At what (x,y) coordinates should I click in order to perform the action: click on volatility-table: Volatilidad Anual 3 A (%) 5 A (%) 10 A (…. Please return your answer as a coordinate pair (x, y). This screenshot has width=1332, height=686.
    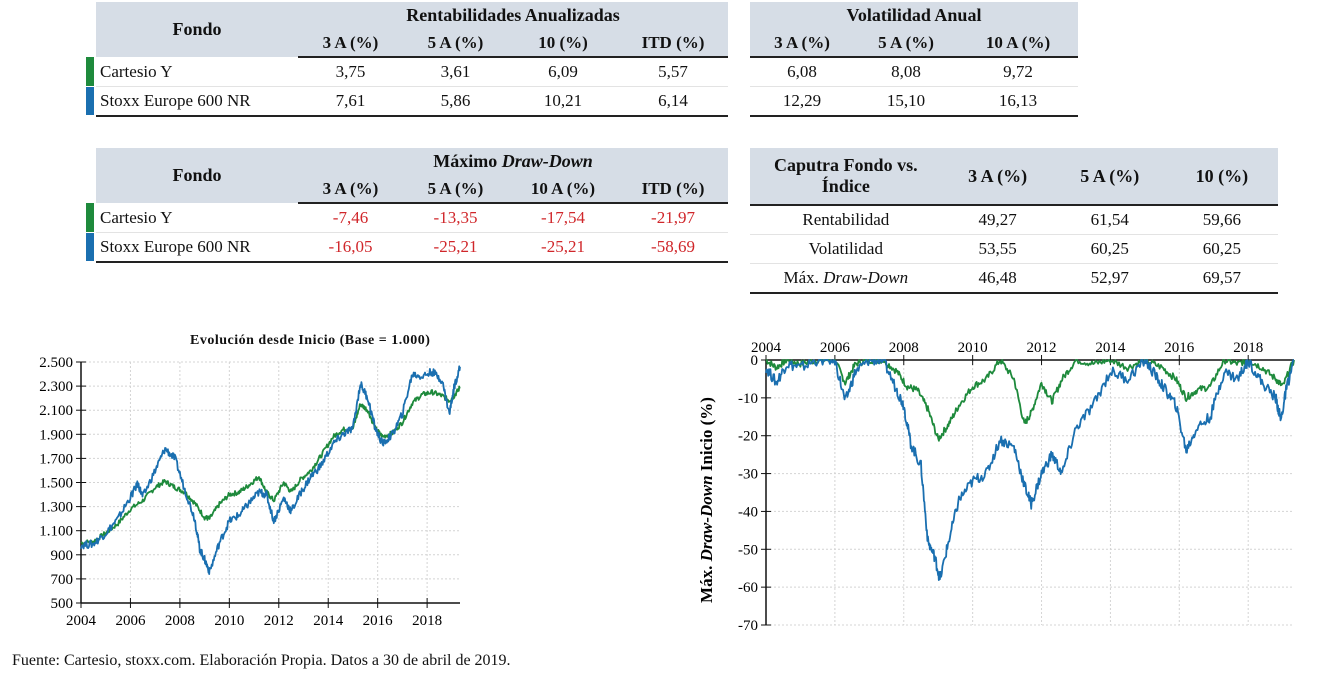
    Looking at the image, I should click on (914, 59).